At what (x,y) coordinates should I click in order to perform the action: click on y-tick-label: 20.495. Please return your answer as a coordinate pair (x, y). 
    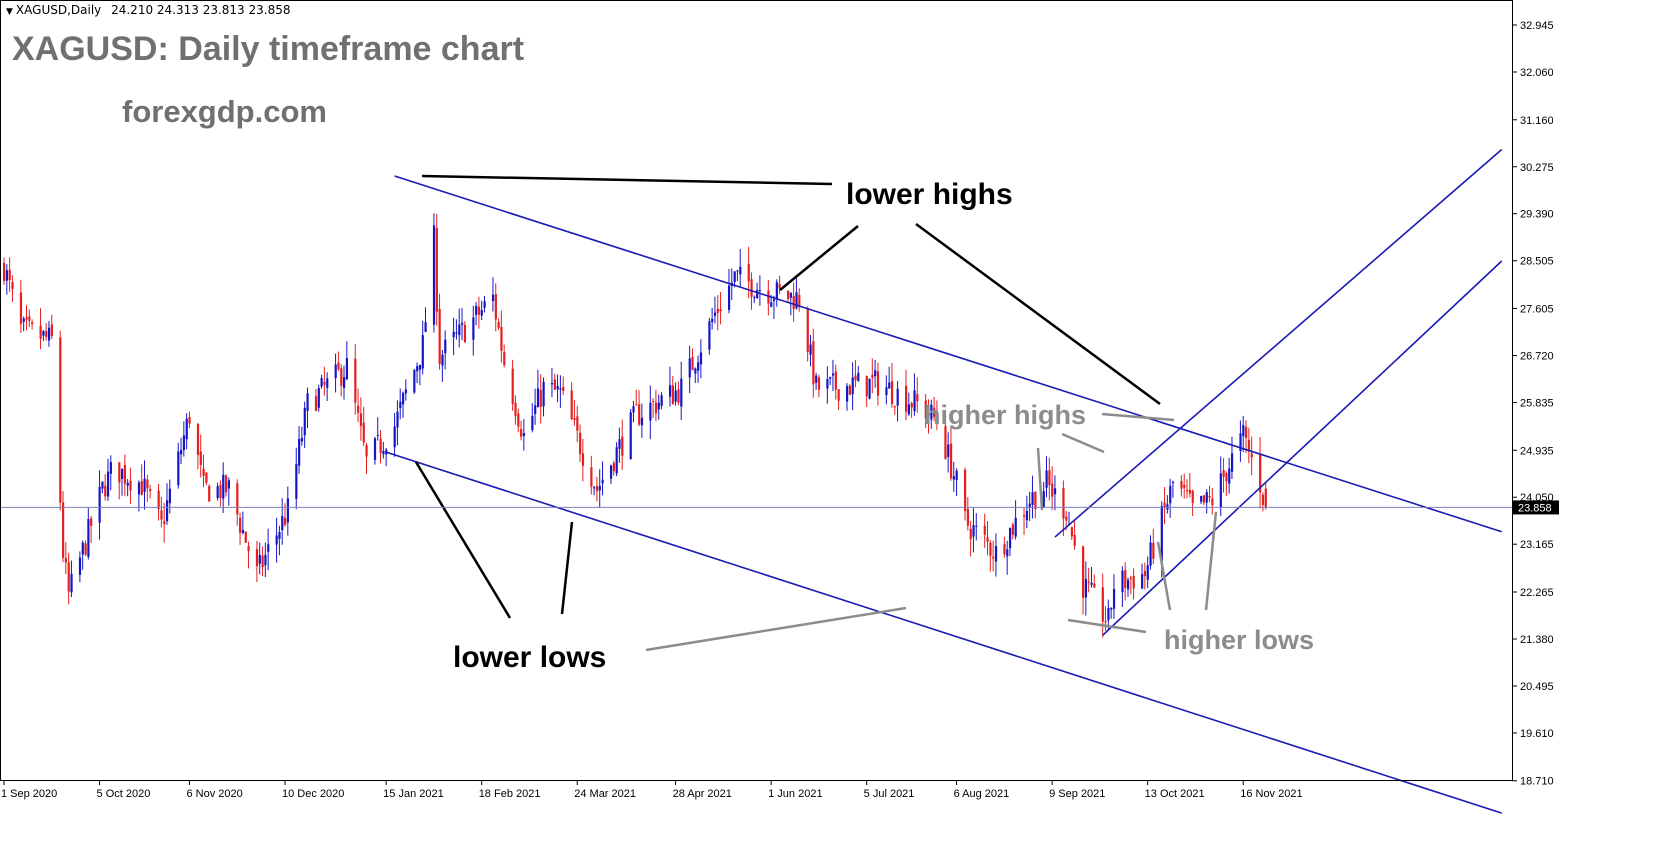
    Looking at the image, I should click on (1537, 687).